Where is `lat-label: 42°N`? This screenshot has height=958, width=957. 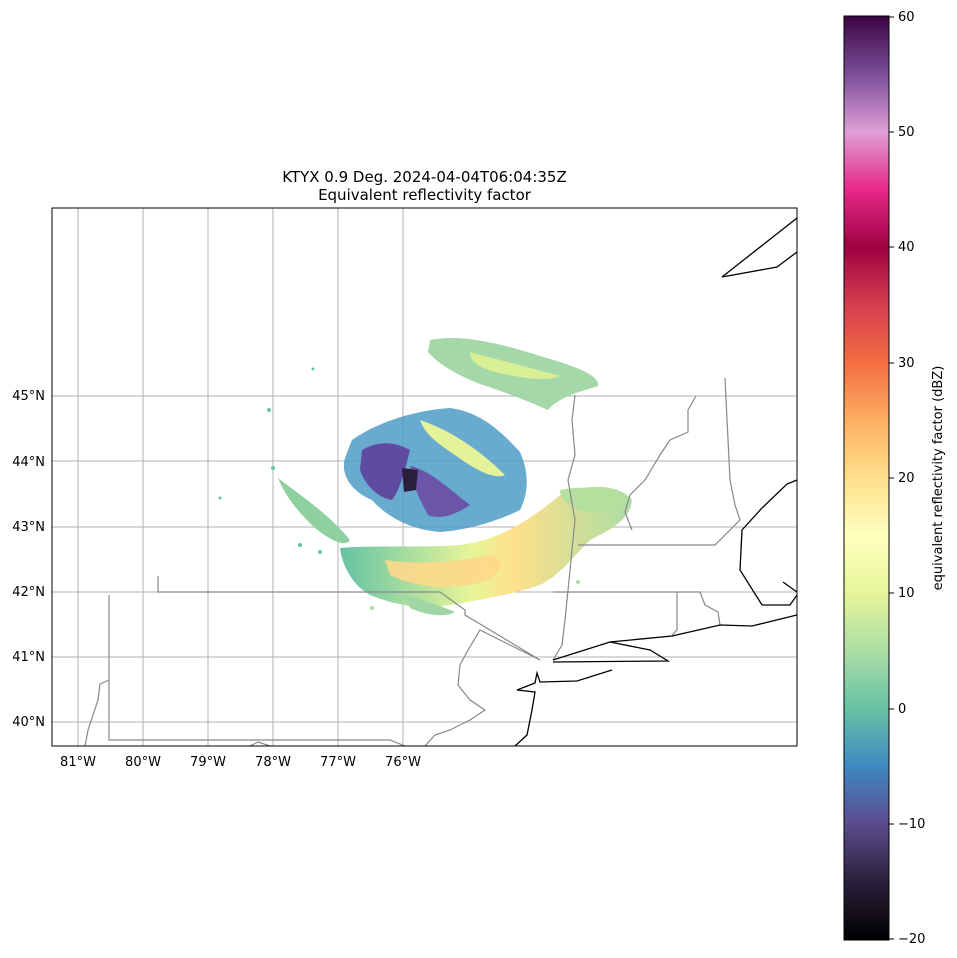
lat-label: 42°N is located at coordinates (28, 592).